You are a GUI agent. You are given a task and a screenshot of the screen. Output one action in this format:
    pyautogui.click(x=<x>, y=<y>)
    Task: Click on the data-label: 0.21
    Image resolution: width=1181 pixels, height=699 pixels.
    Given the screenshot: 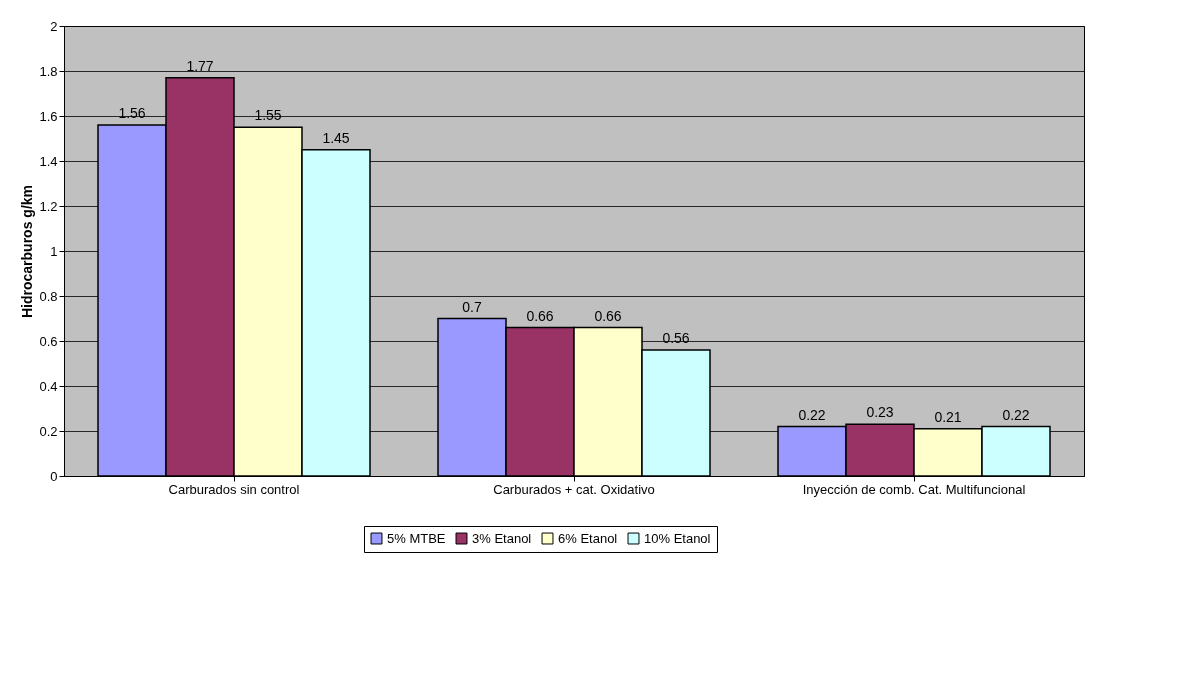 What is the action you would take?
    pyautogui.click(x=948, y=416)
    